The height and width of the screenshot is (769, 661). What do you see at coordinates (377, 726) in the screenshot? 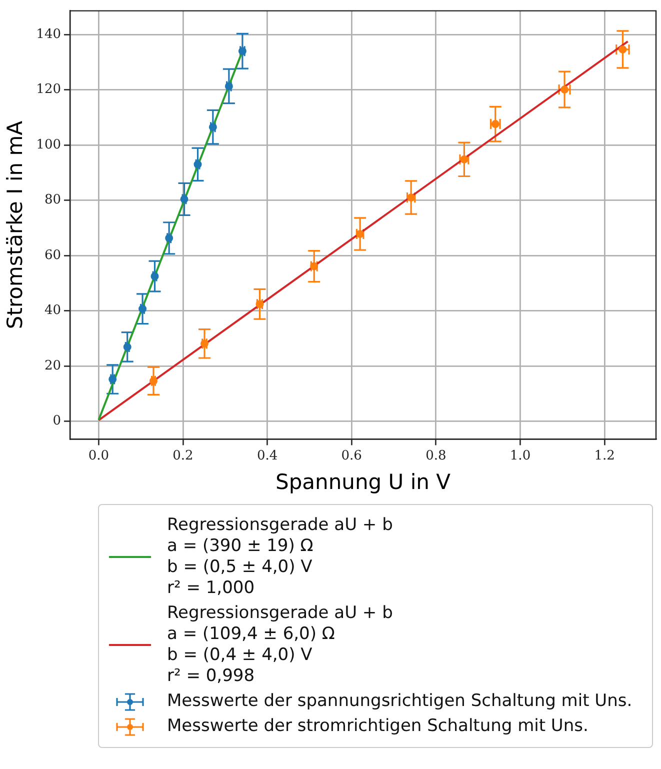
I see `legend-label: Messwerte der stromrichtigen Schaltung mit Uns.` at bounding box center [377, 726].